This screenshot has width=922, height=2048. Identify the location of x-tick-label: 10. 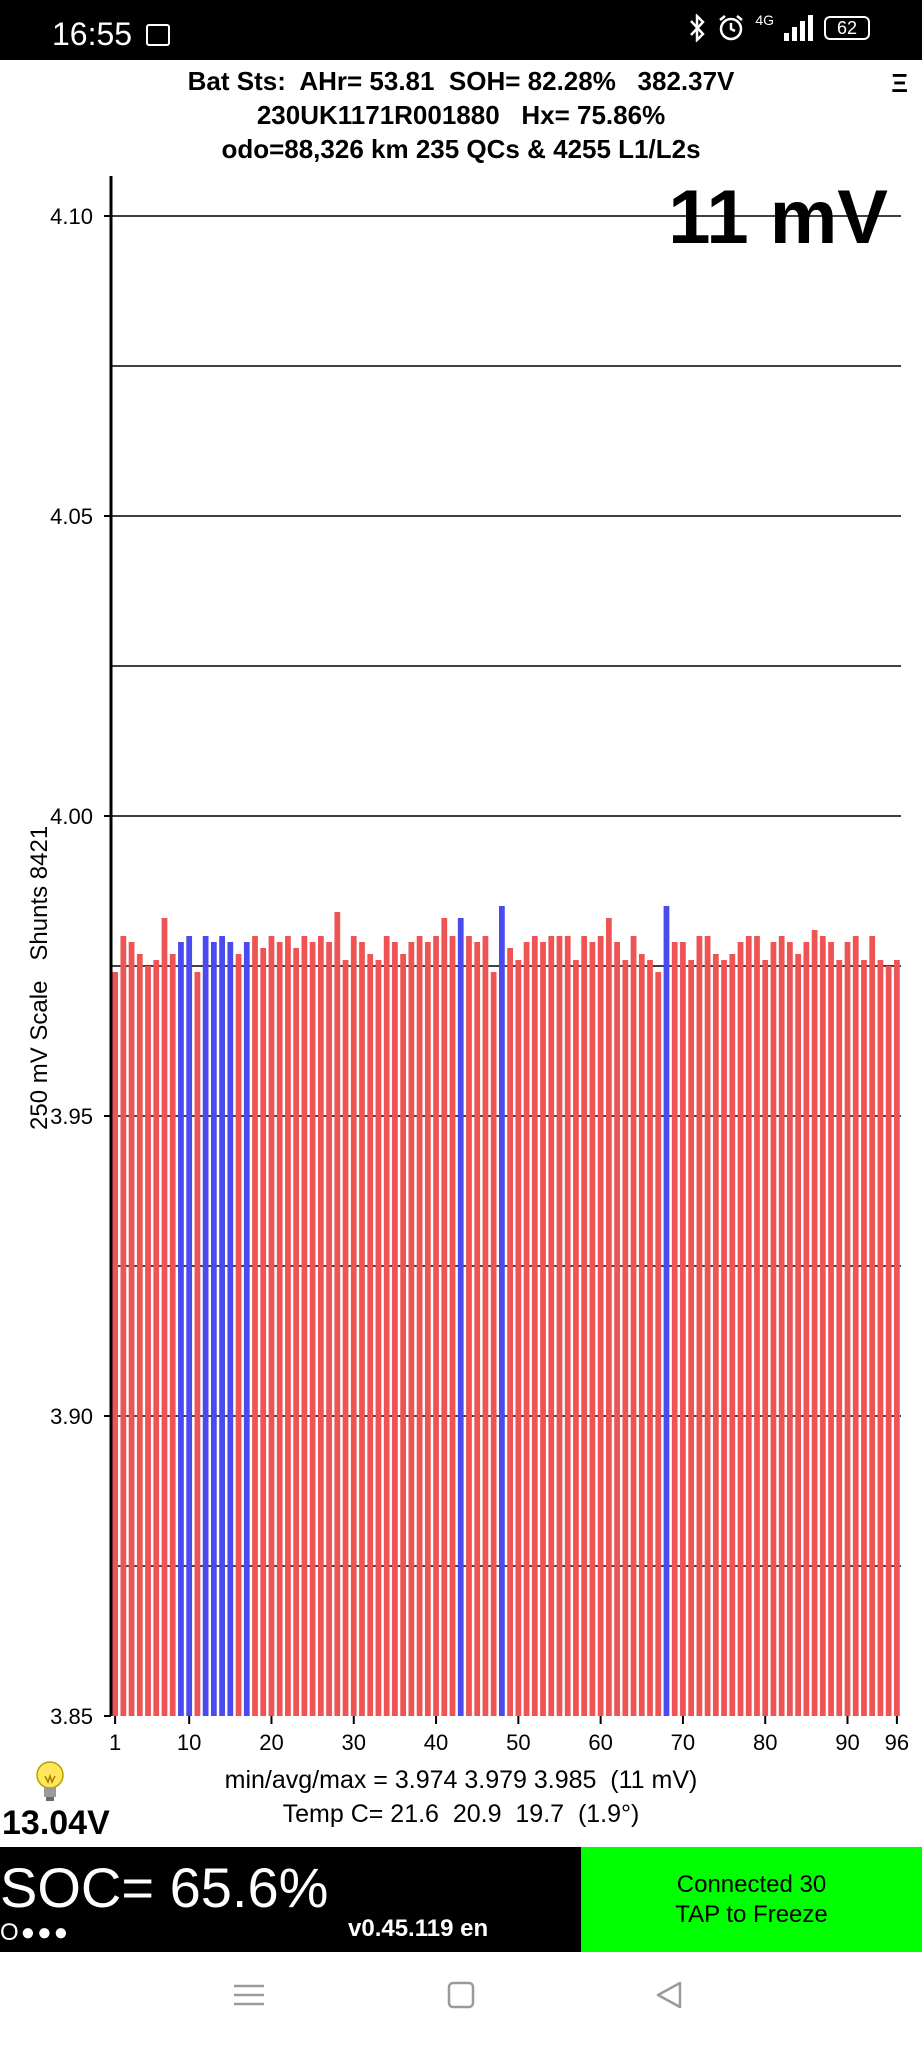
(189, 1742).